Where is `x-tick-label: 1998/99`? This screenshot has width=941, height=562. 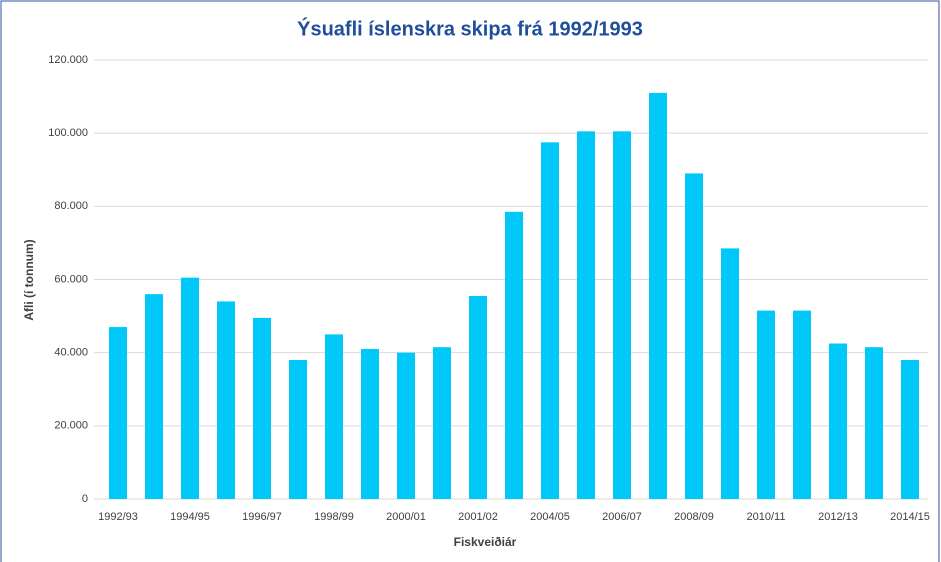 x-tick-label: 1998/99 is located at coordinates (334, 517).